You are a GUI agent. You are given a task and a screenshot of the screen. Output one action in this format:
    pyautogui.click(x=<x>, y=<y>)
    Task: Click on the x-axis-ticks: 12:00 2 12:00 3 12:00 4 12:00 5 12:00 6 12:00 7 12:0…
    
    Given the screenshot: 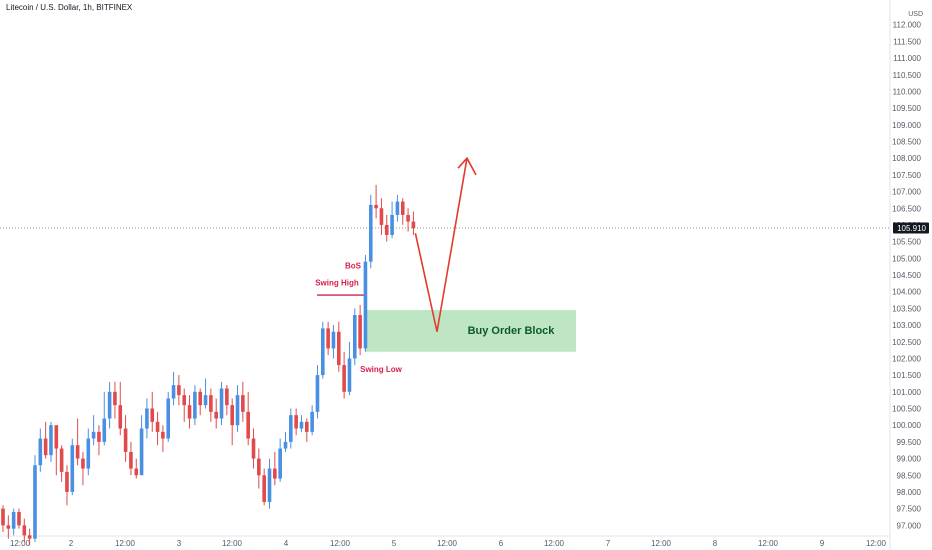 What is the action you would take?
    pyautogui.click(x=448, y=543)
    